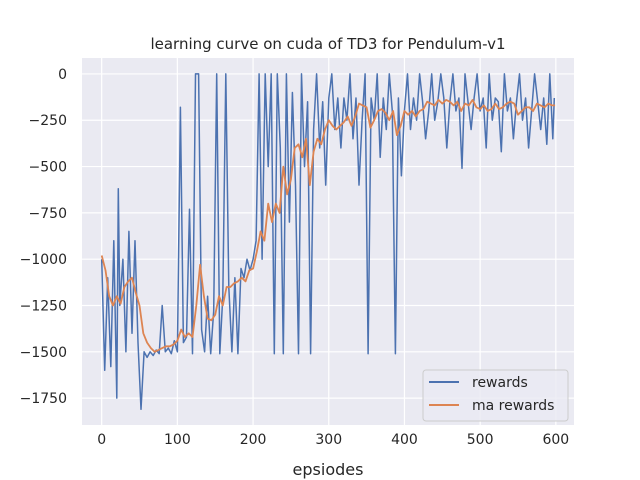 The width and height of the screenshot is (640, 480). What do you see at coordinates (43, 260) in the screenshot?
I see `y-tick-label: −1000` at bounding box center [43, 260].